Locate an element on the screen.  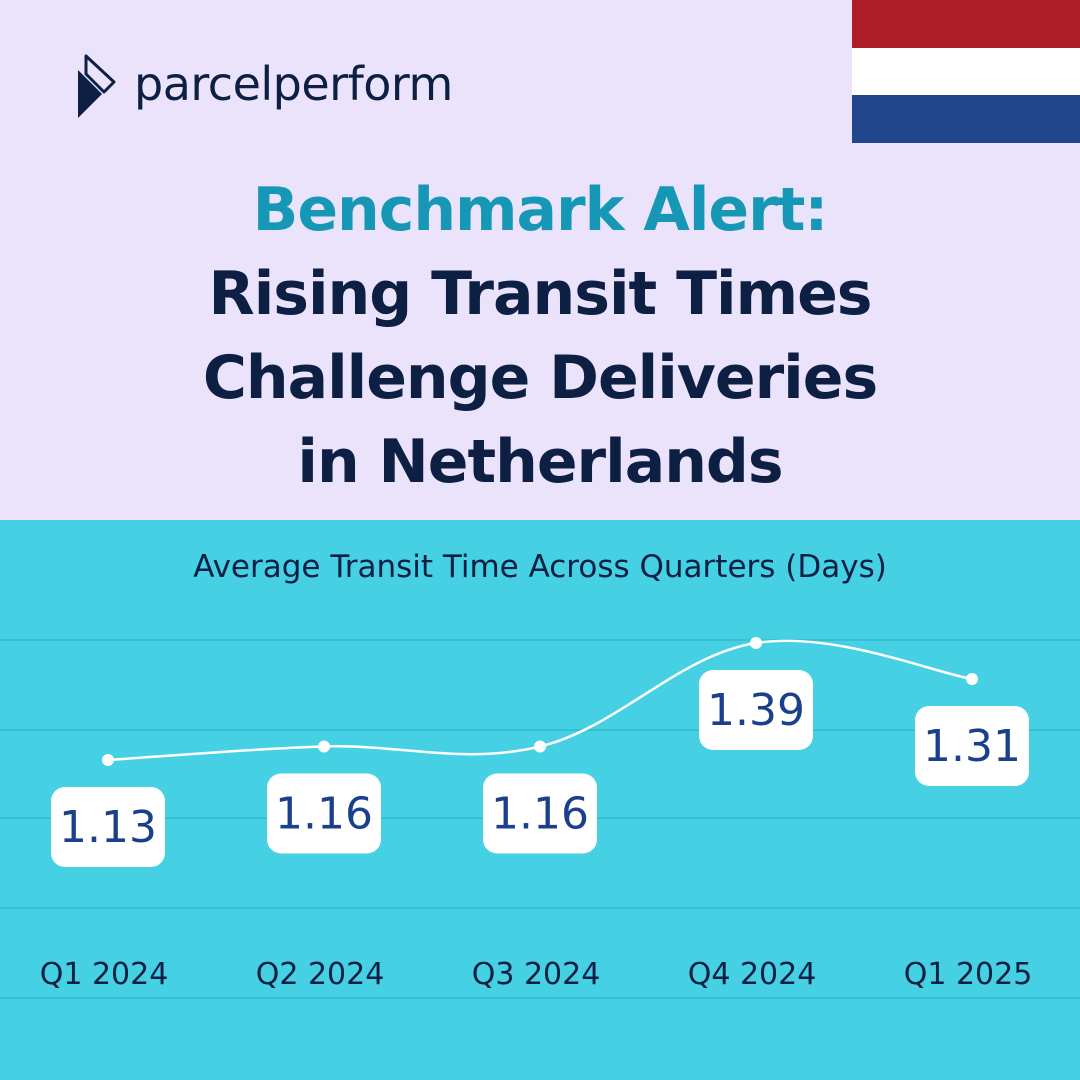
brand-logo: parcelperform is located at coordinates (264, 84).